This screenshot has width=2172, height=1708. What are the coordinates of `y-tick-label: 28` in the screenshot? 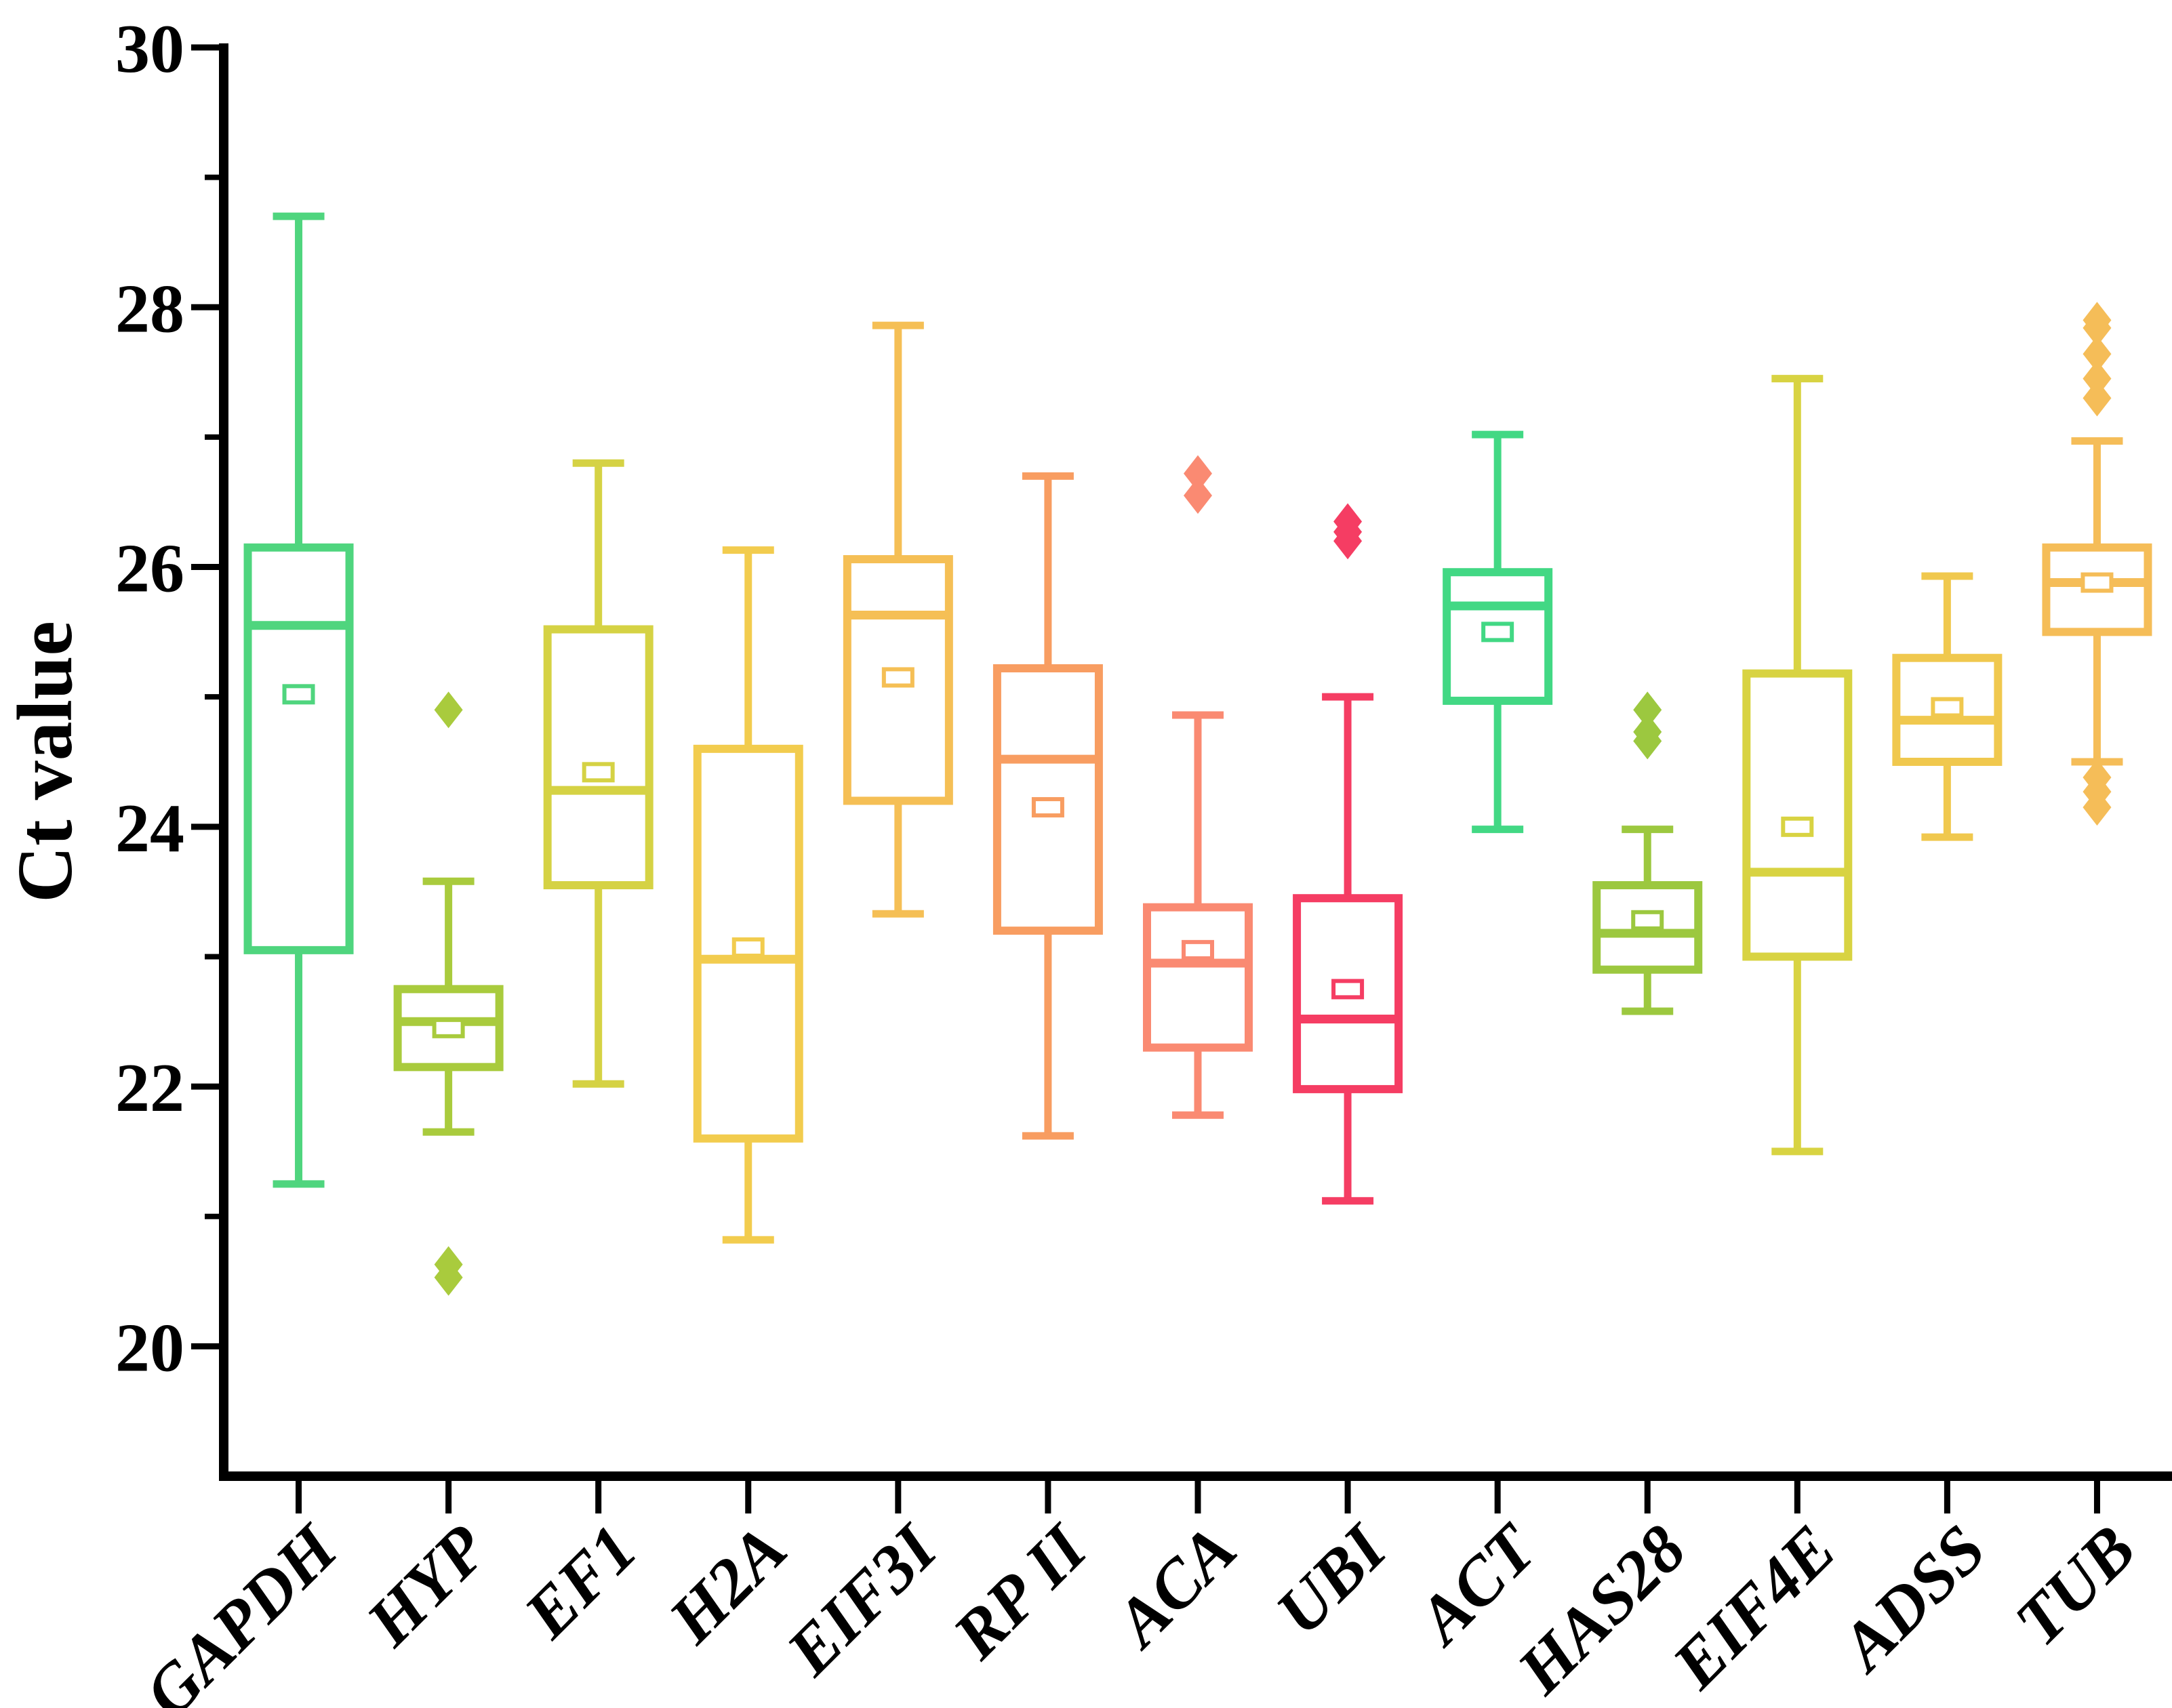 It's located at (149, 309).